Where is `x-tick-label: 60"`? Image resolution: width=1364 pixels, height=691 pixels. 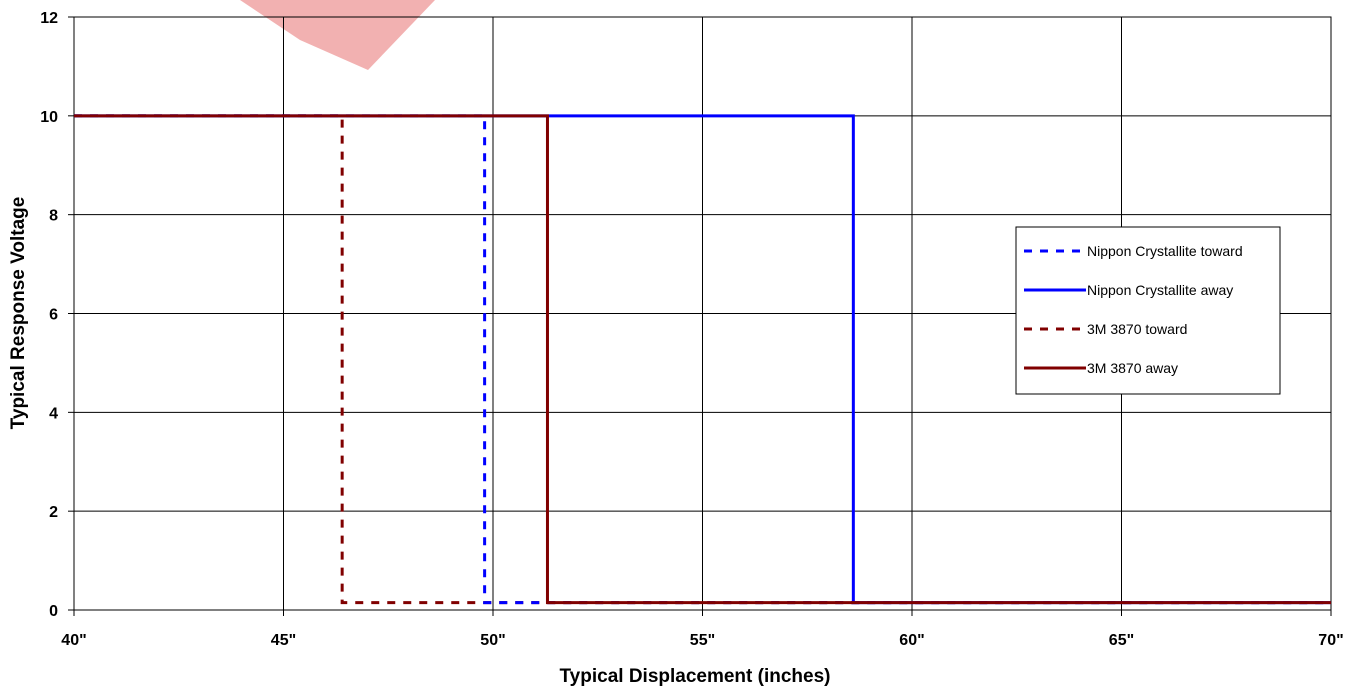
x-tick-label: 60" is located at coordinates (911, 640).